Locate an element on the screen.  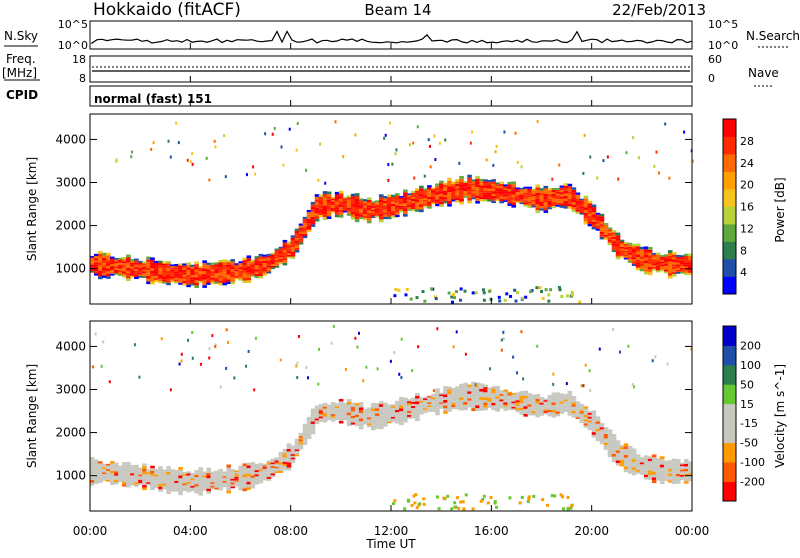
colorbar-segment is located at coordinates (729, 250).